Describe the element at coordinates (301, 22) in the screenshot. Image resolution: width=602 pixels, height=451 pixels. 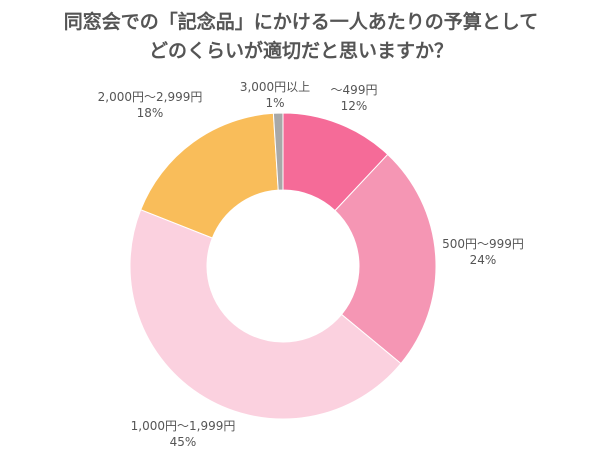
I see `chart-title-line-1: 同窓会での「記念品」にかける一人あたりの予算として` at that location.